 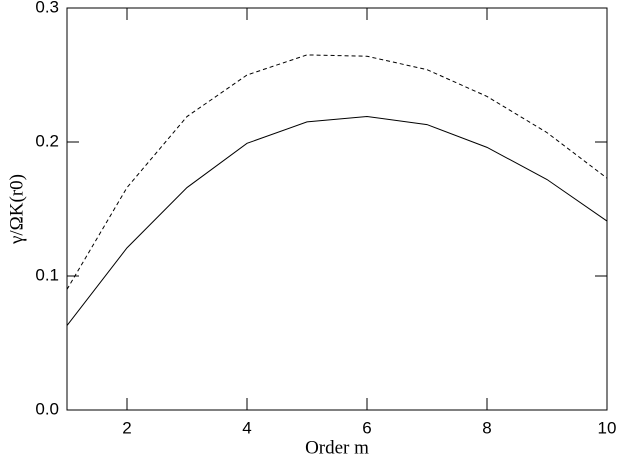 I want to click on y-tick-label: 0.1, so click(x=47, y=274).